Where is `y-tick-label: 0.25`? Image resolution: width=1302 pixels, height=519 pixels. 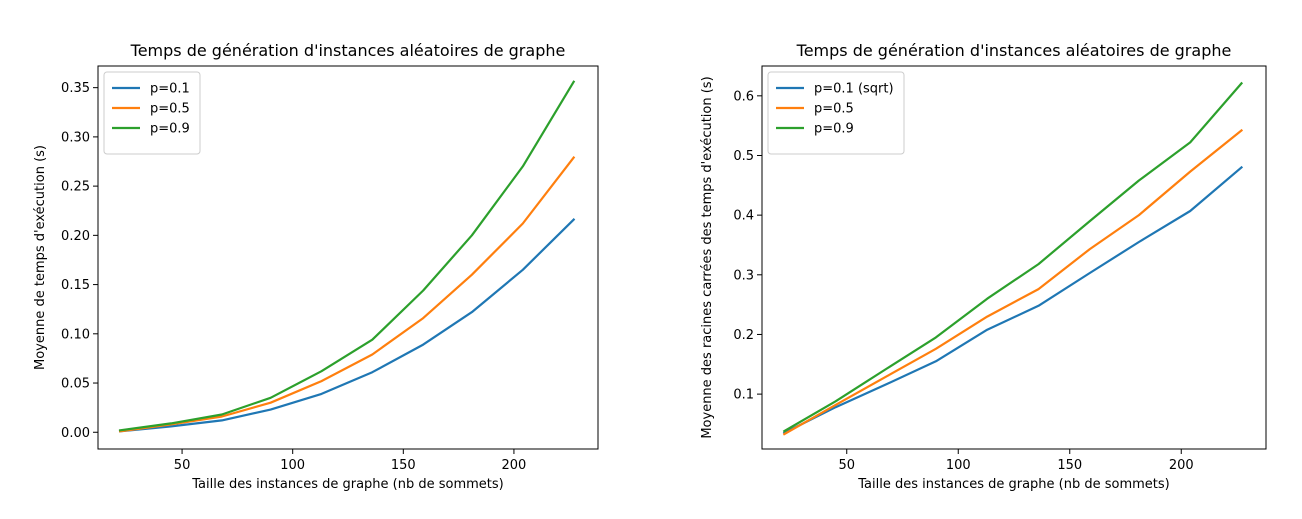 y-tick-label: 0.25 is located at coordinates (75, 187).